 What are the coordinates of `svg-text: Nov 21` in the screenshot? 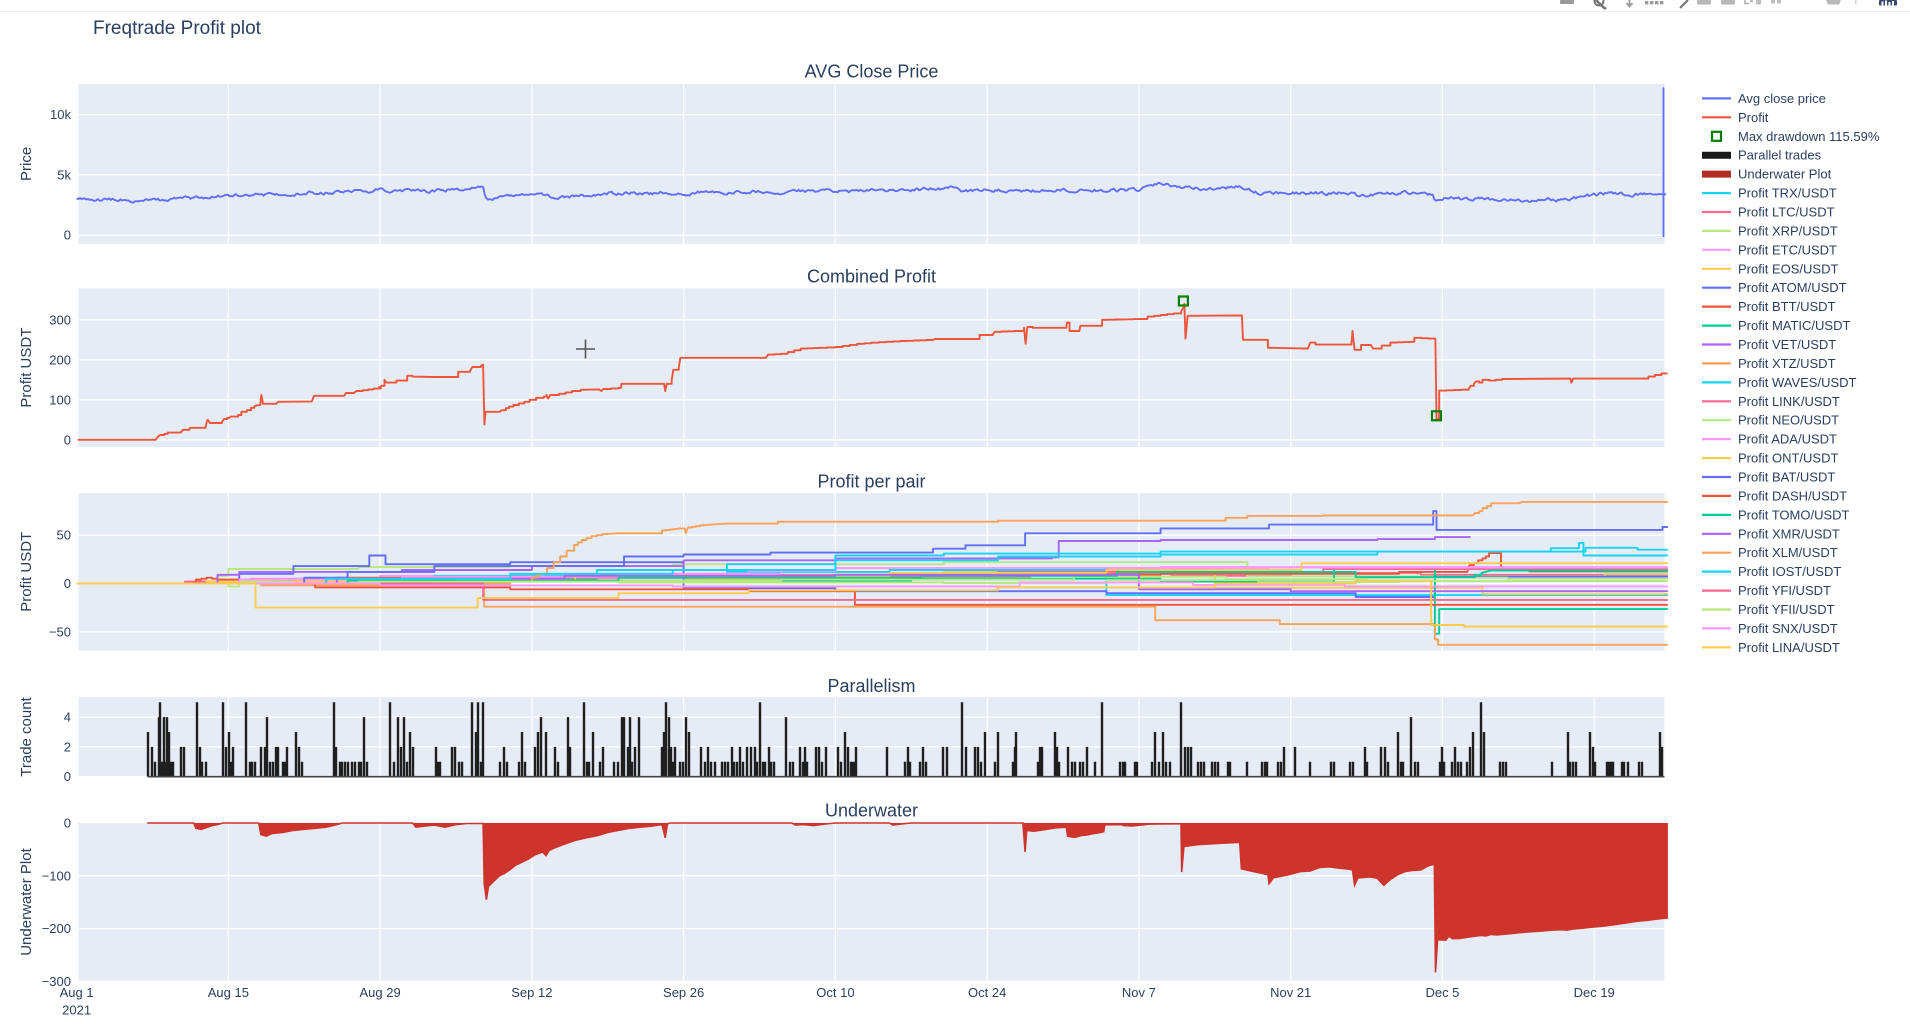 It's located at (1290, 992).